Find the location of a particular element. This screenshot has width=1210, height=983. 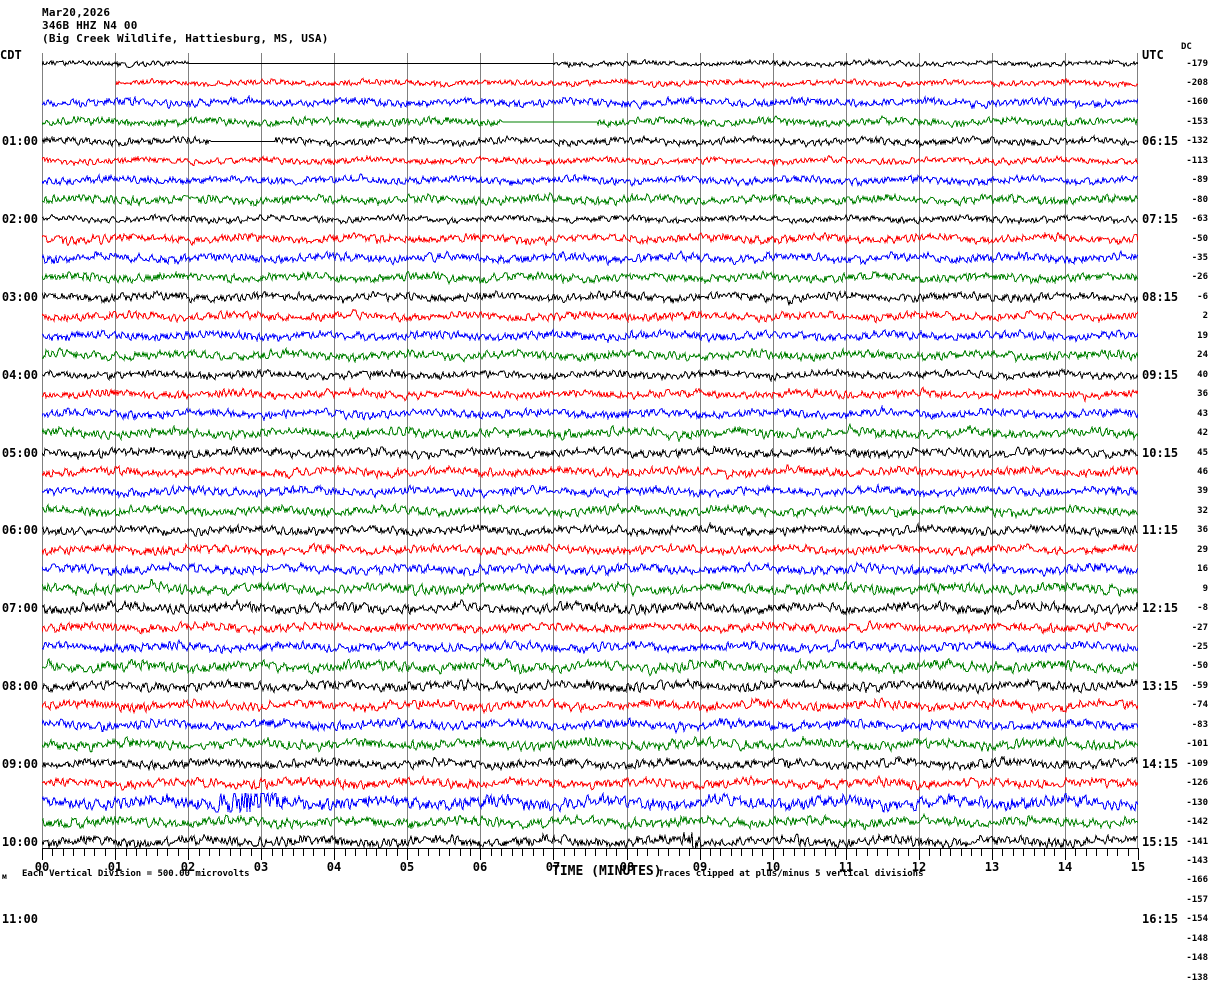

dc-value: -130 is located at coordinates (1197, 802).